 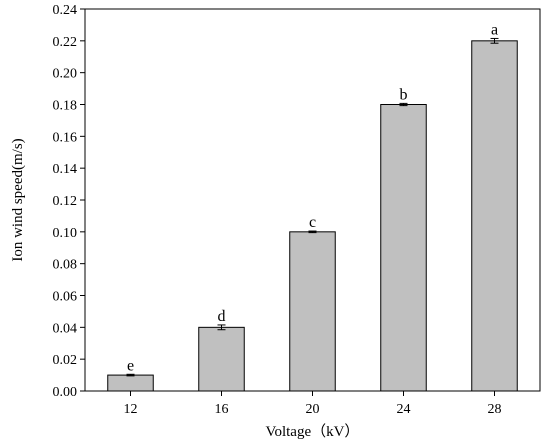 I want to click on x-tick-label: 16, so click(x=222, y=409).